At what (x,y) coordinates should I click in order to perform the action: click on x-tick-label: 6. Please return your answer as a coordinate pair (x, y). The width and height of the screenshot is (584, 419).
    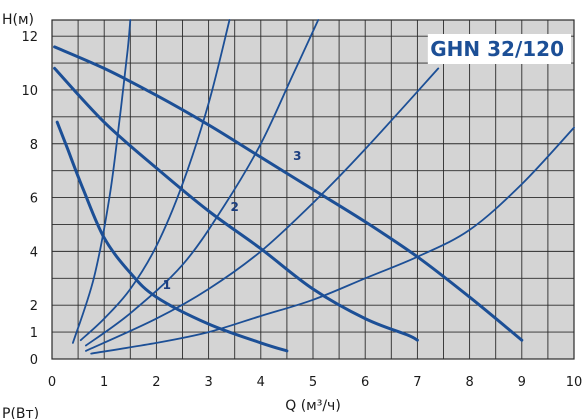
    Looking at the image, I should click on (365, 382).